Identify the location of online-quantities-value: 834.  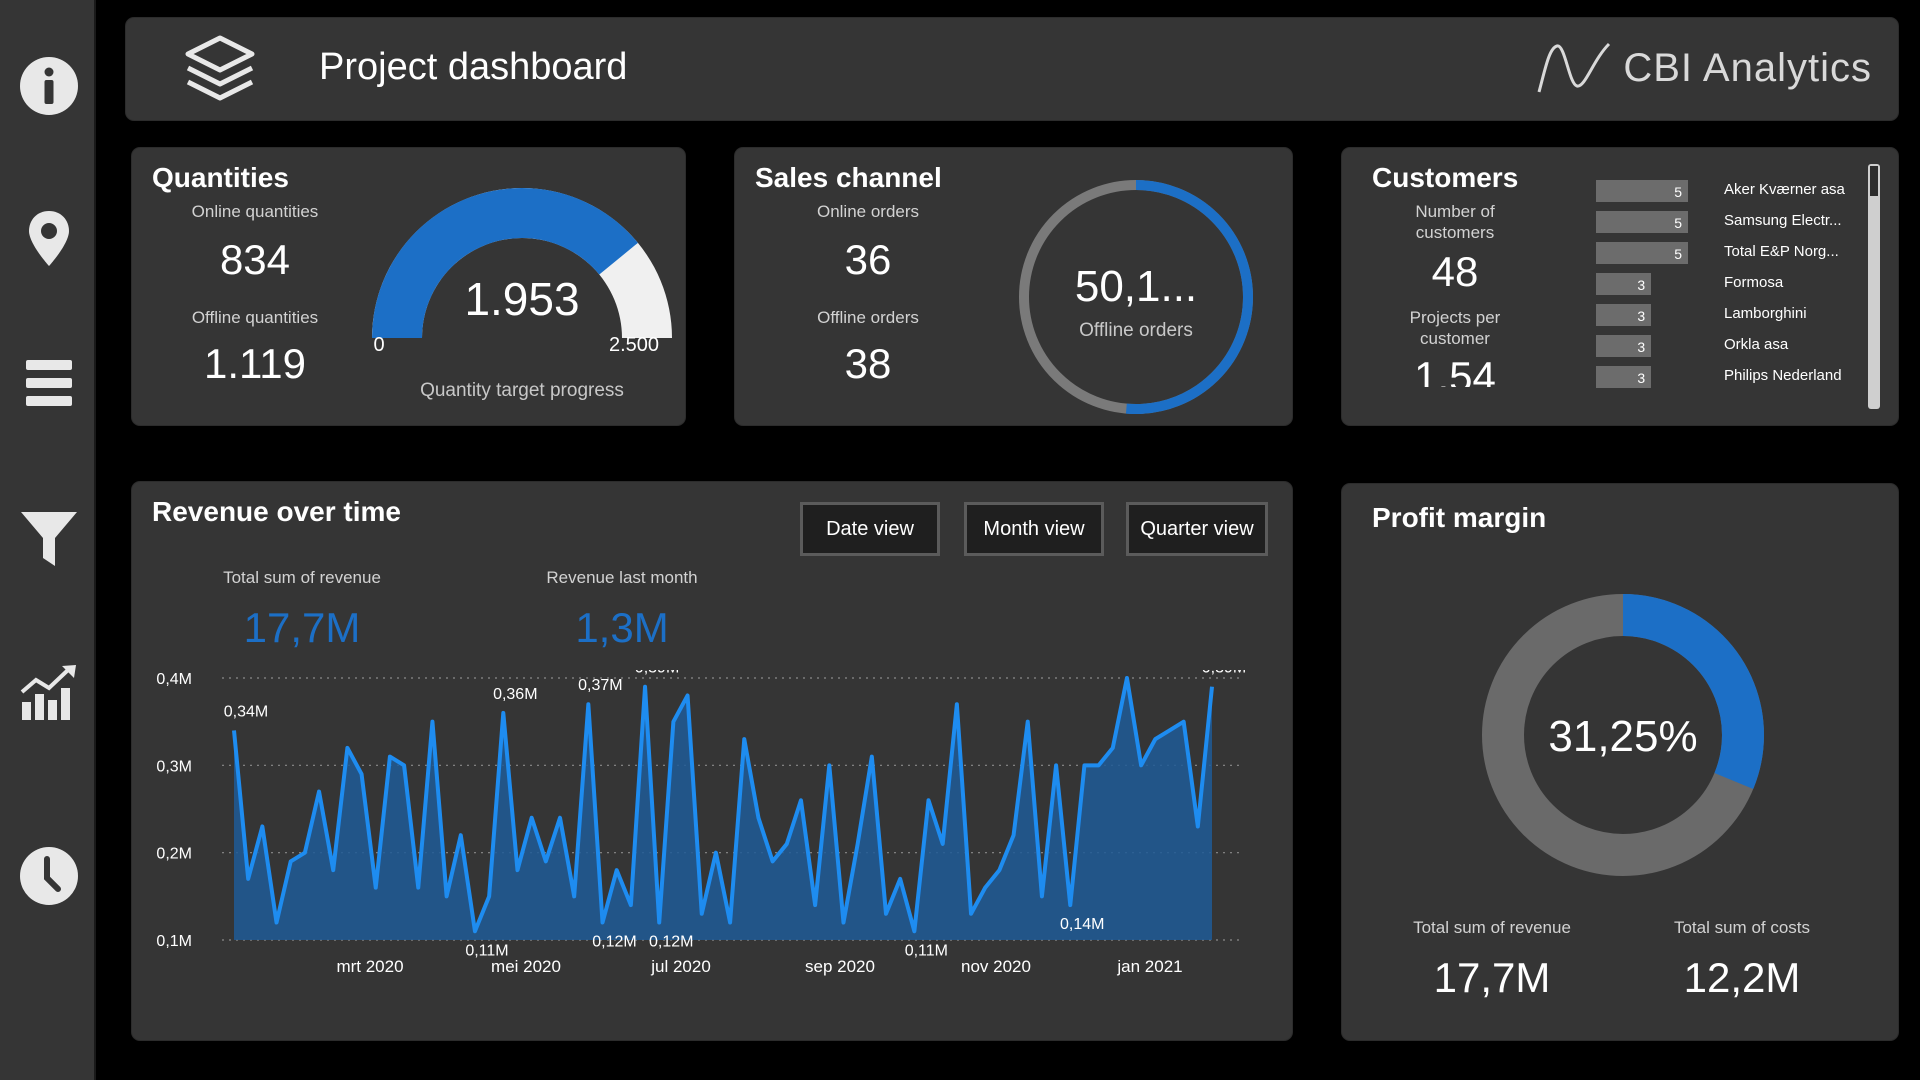
(255, 259).